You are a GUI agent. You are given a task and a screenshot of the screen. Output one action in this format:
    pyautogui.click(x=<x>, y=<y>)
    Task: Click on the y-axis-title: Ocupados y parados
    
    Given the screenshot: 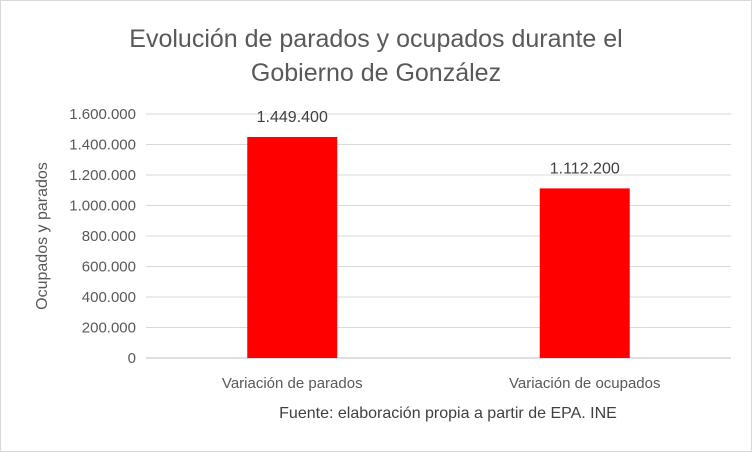 What is the action you would take?
    pyautogui.click(x=42, y=236)
    